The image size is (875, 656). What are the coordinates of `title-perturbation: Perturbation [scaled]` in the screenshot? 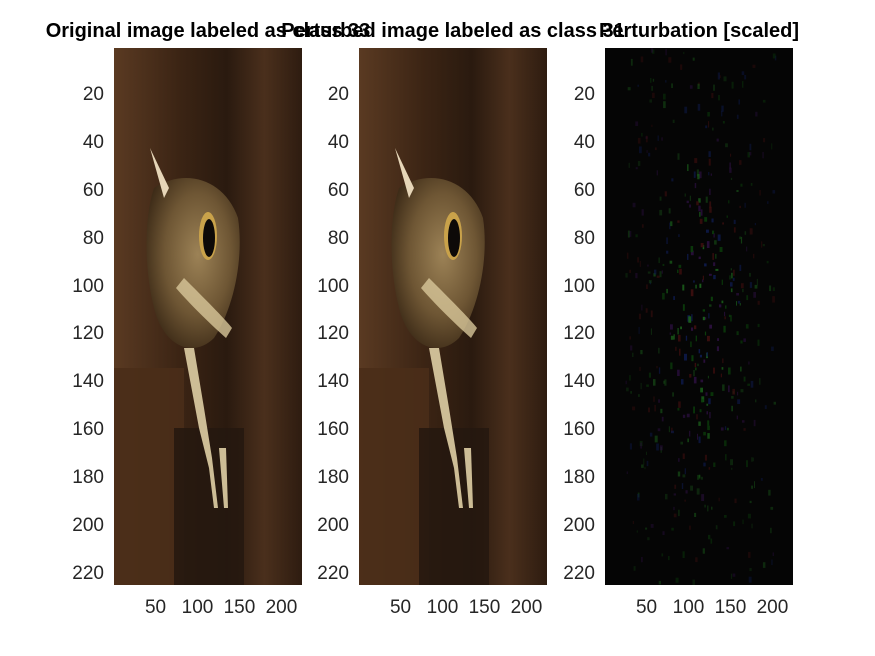 It's located at (699, 31).